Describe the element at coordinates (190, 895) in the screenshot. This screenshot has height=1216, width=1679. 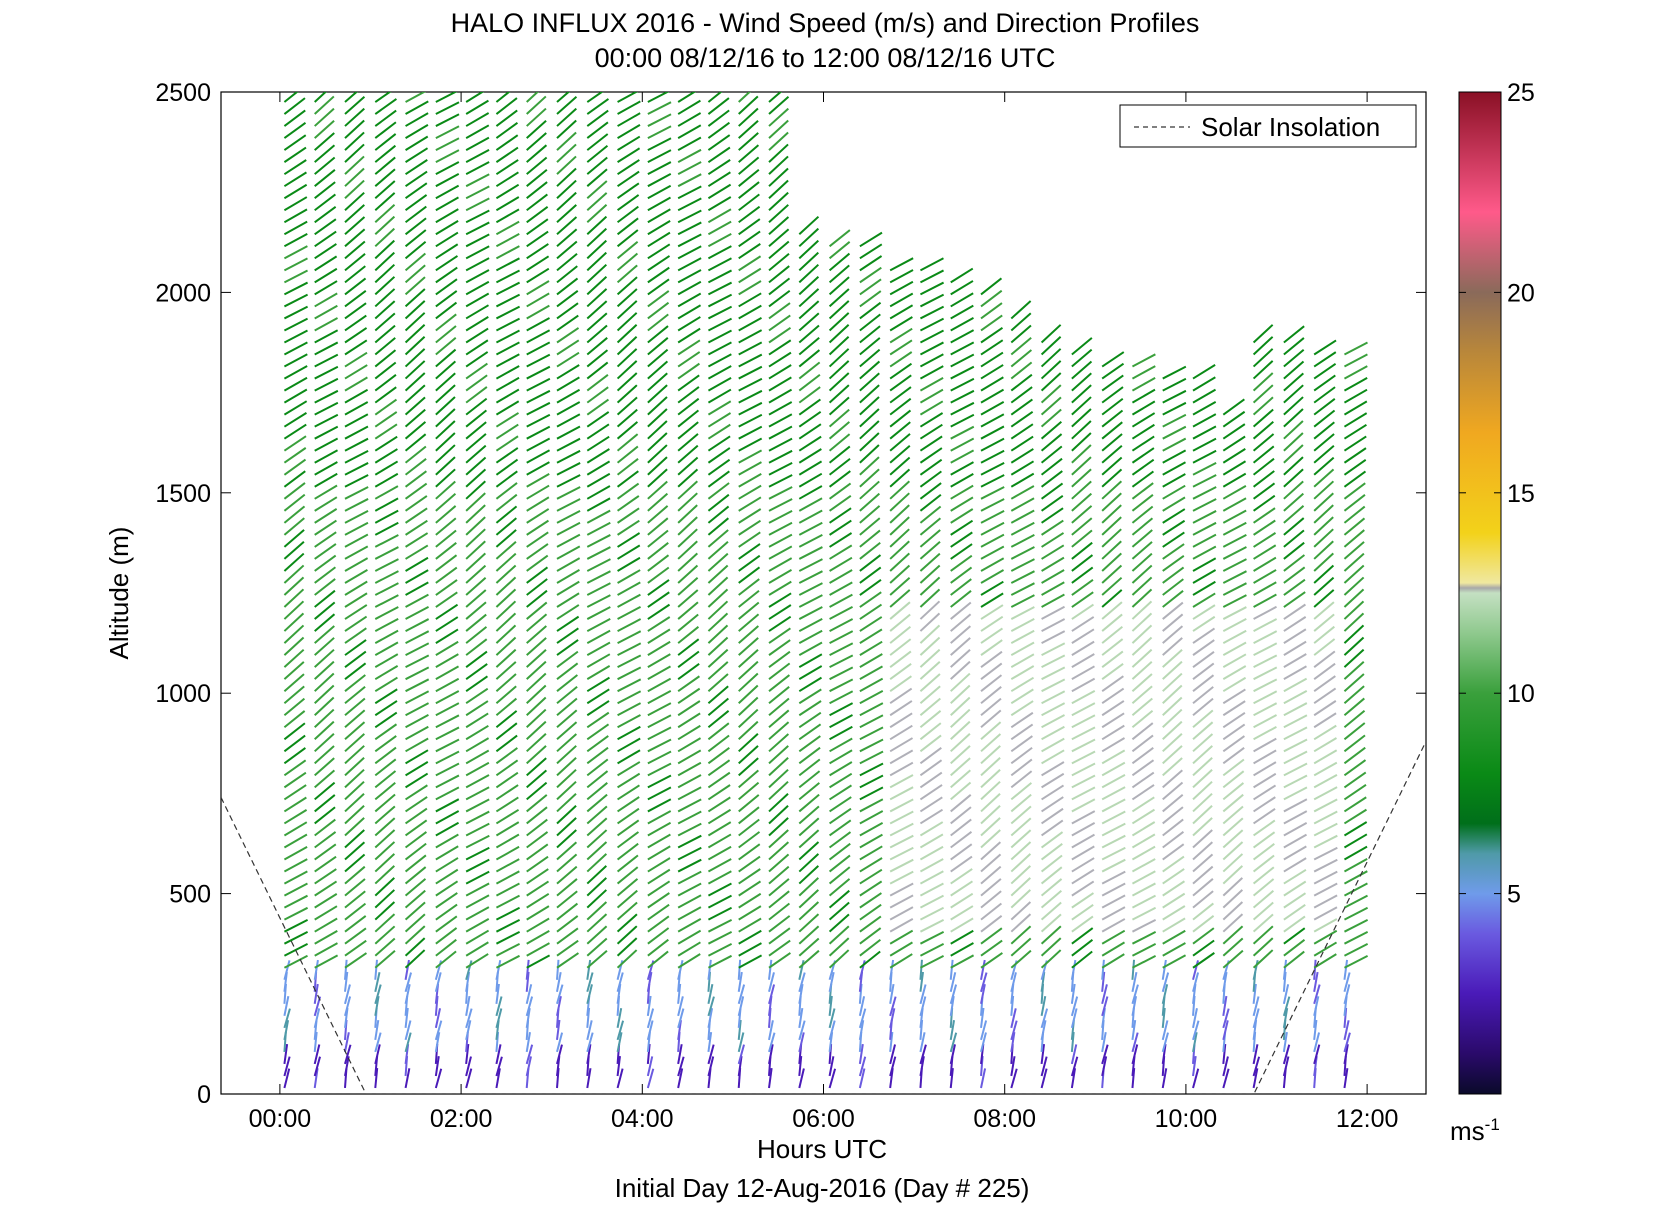
I see `y-tick-label: 500` at that location.